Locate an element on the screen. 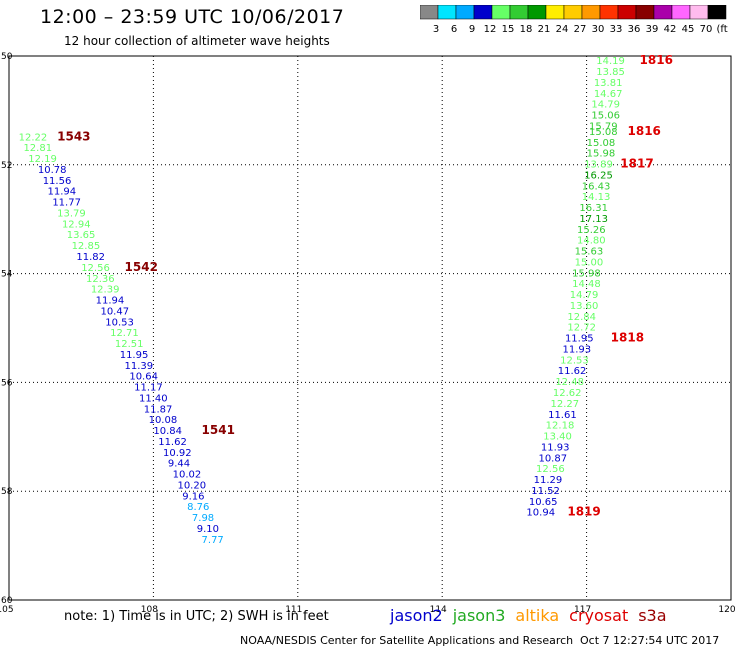  wave-height-label: 14.13 is located at coordinates (596, 197).